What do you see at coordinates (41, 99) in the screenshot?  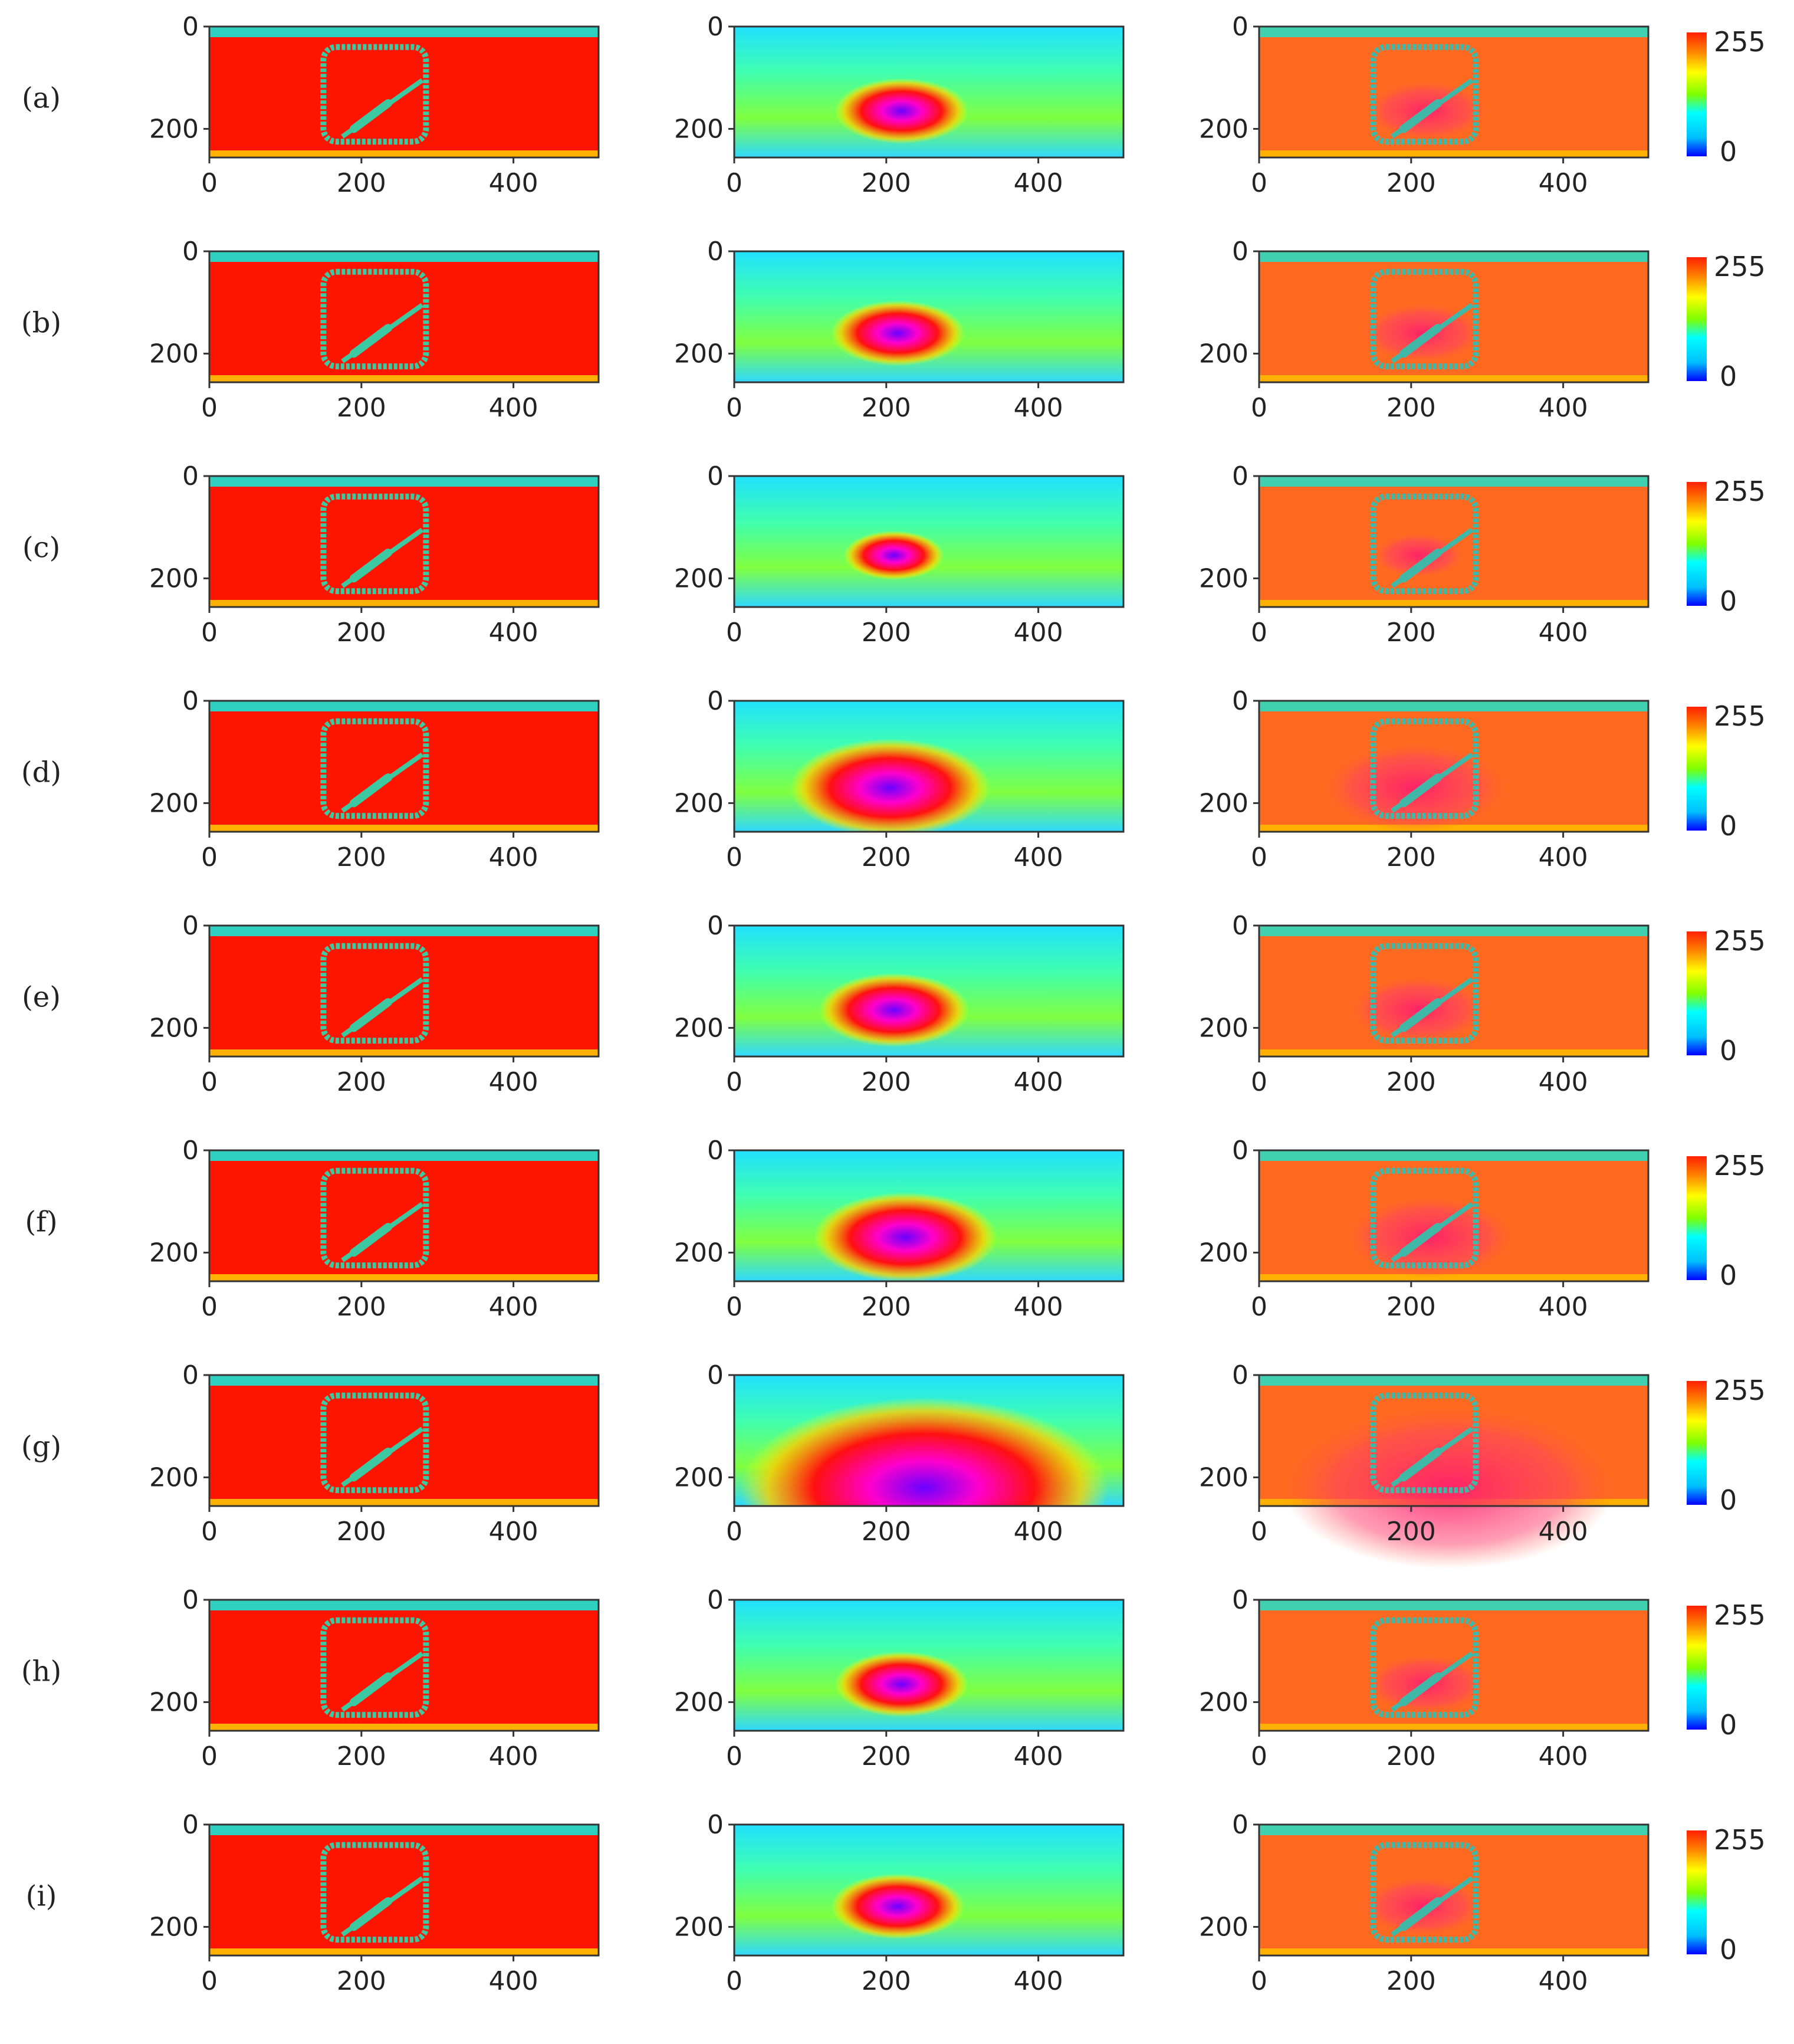 I see `row-label: (a)` at bounding box center [41, 99].